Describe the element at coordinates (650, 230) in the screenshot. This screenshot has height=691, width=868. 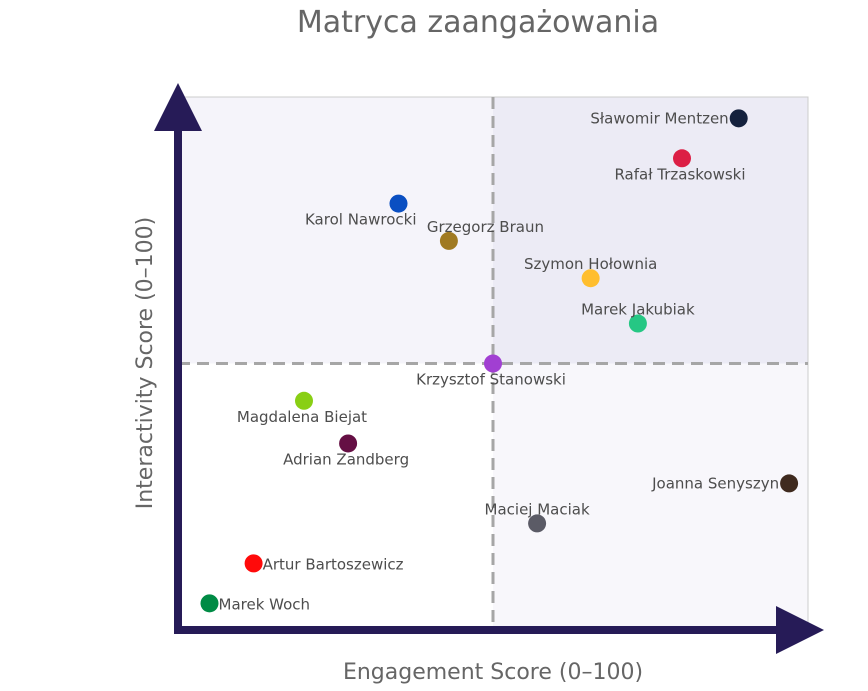
I see `quadrant-top-right` at that location.